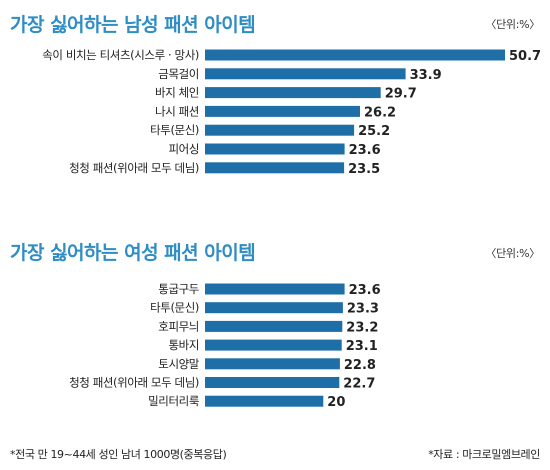 The height and width of the screenshot is (470, 550). Describe the element at coordinates (183, 345) in the screenshot. I see `women-category-label: 통바지` at that location.